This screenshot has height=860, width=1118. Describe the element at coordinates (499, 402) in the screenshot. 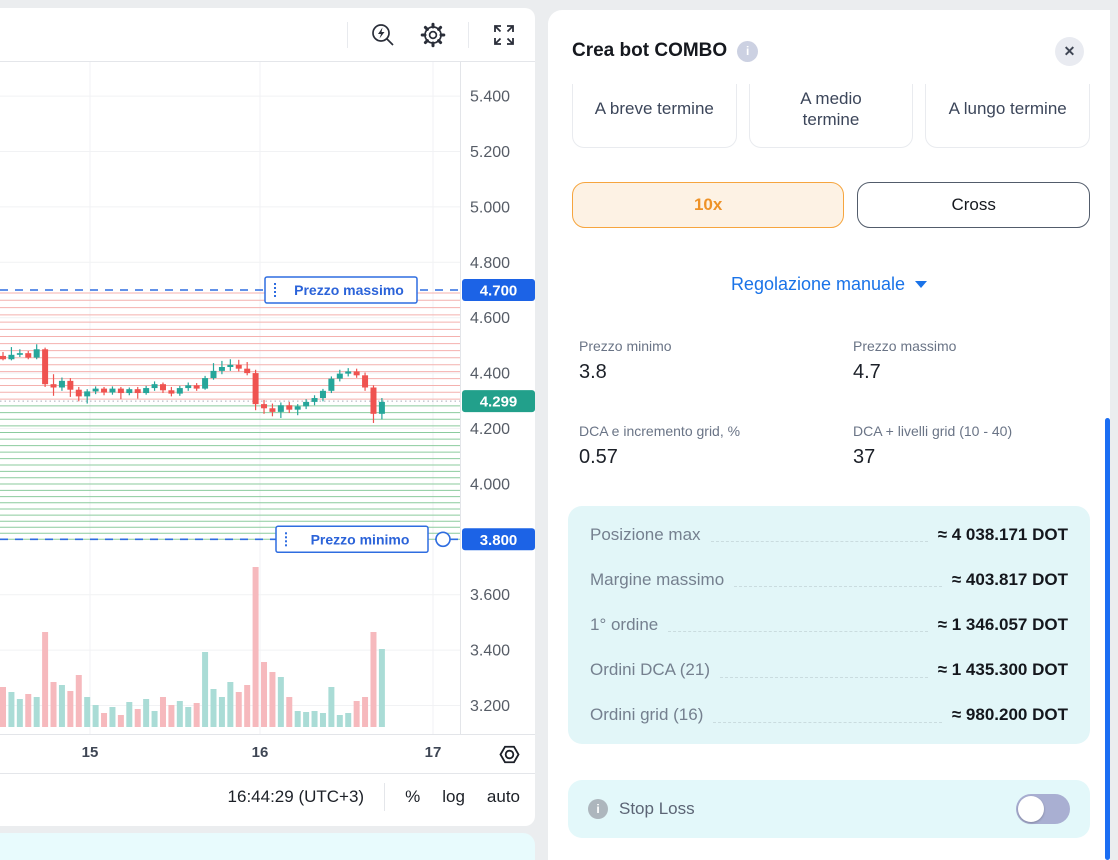

I see `svg-text: 4.299` at that location.